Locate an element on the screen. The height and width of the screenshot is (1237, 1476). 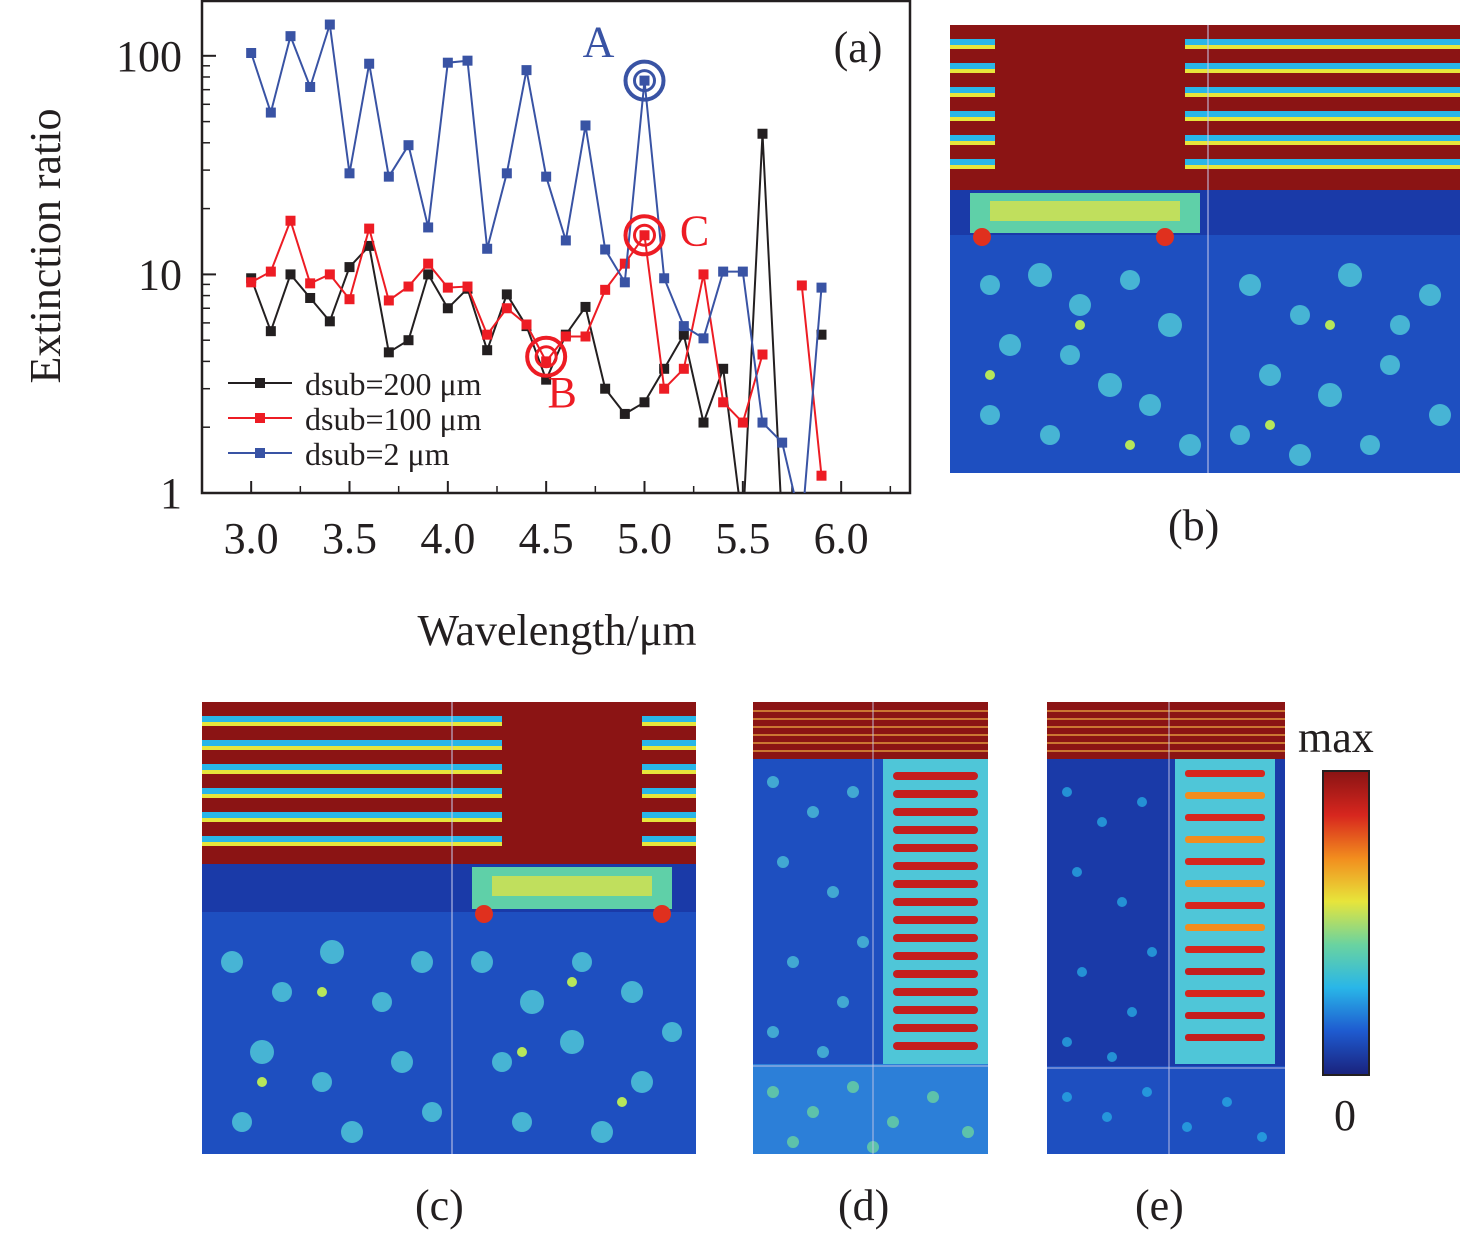
x-tick-label: 3.5 is located at coordinates (349, 538).